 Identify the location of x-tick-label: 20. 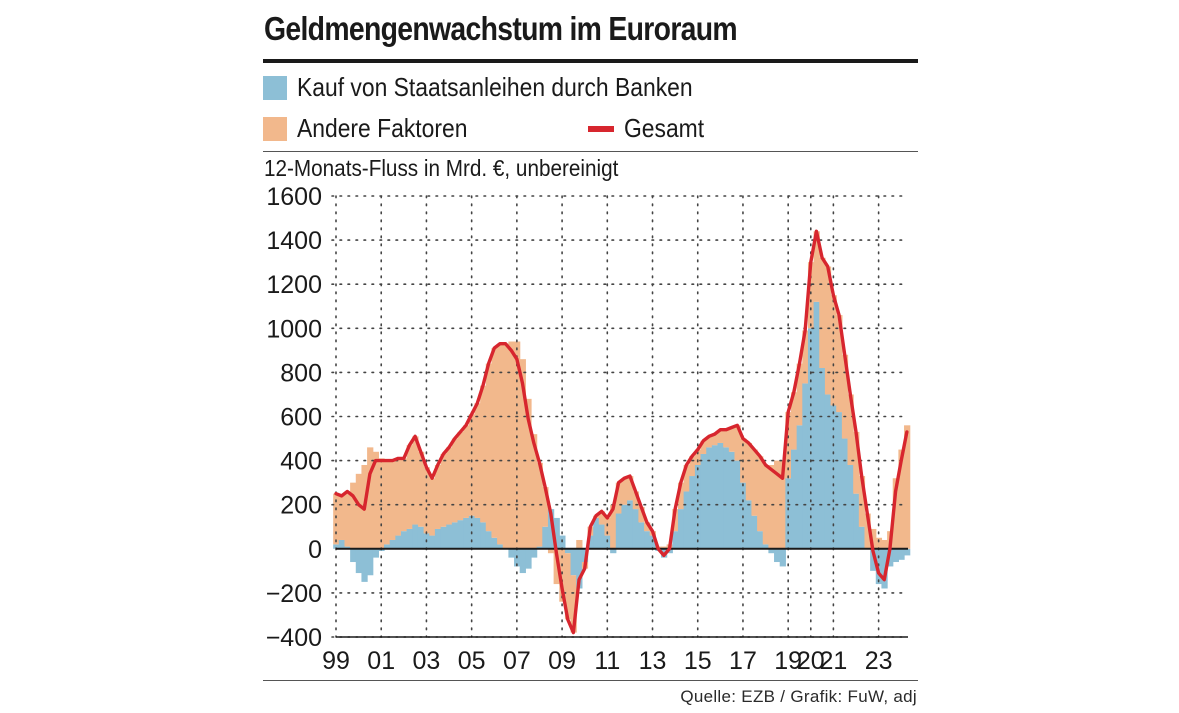
(811, 661).